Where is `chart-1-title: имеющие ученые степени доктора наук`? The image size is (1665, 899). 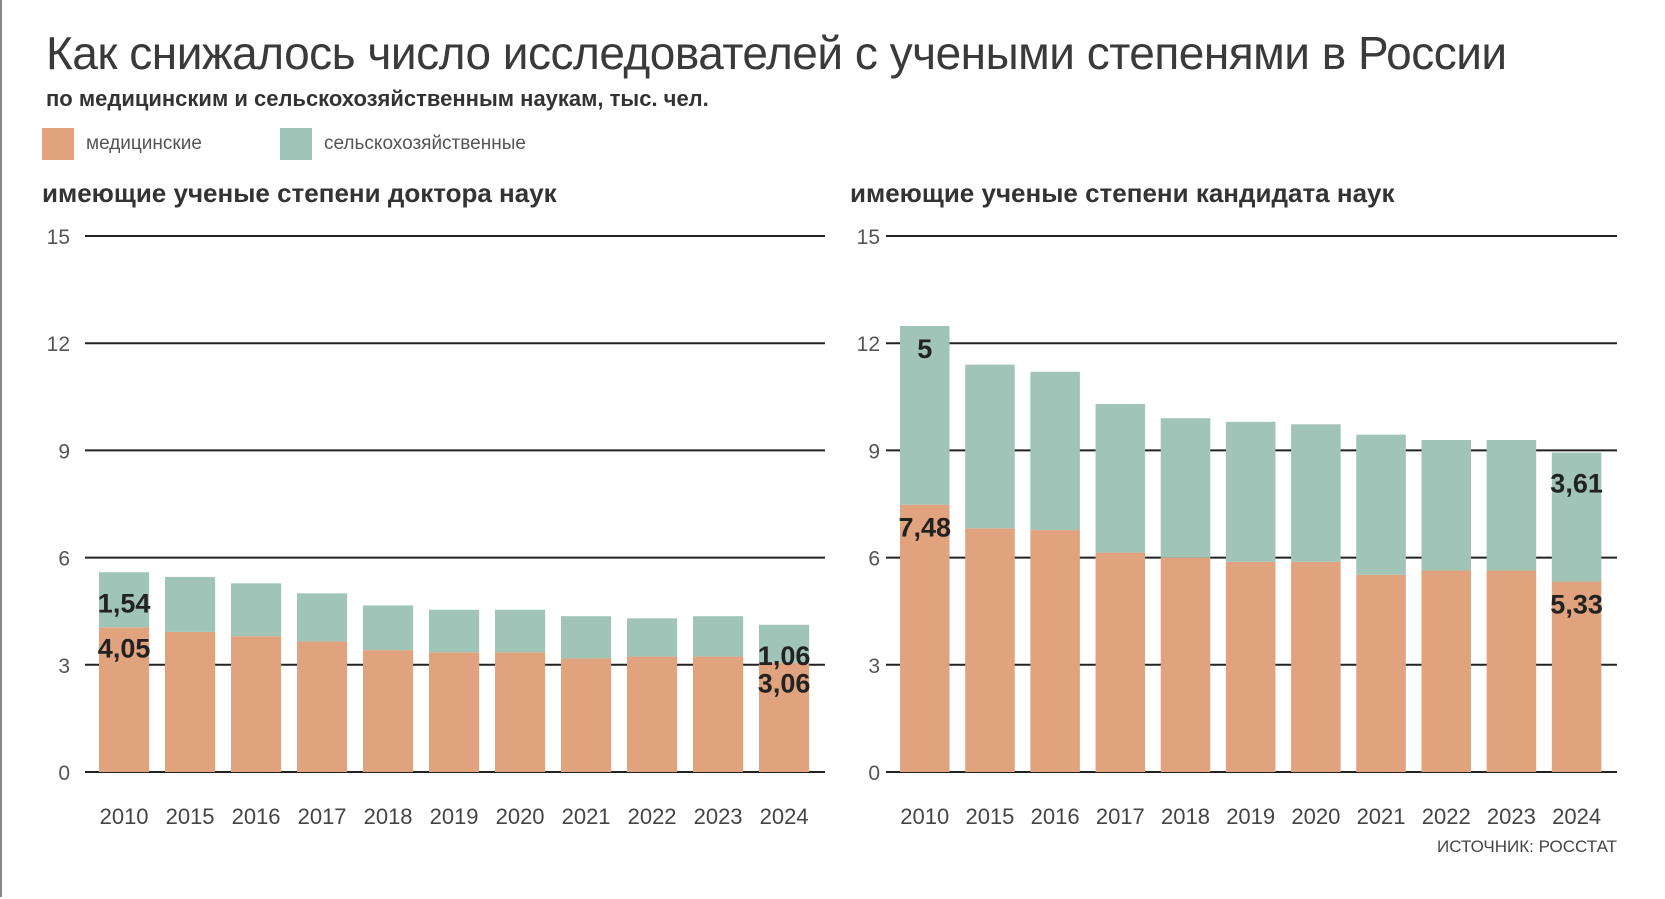 chart-1-title: имеющие ученые степени доктора наук is located at coordinates (299, 193).